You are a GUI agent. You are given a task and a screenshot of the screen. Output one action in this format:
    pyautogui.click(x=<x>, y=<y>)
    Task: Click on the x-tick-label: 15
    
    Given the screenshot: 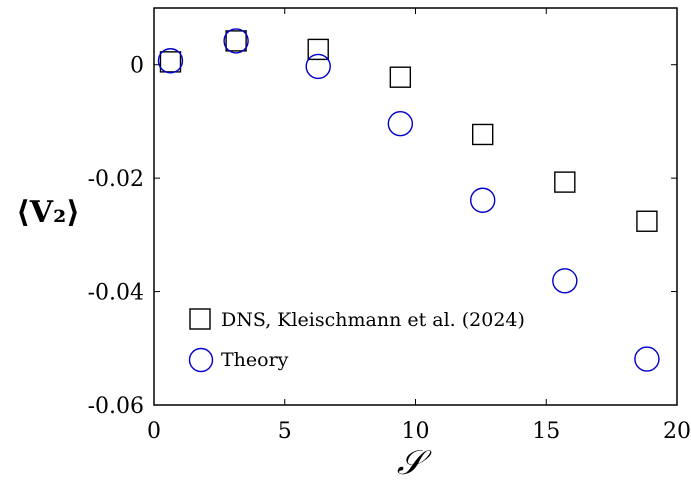 What is the action you would take?
    pyautogui.click(x=546, y=431)
    